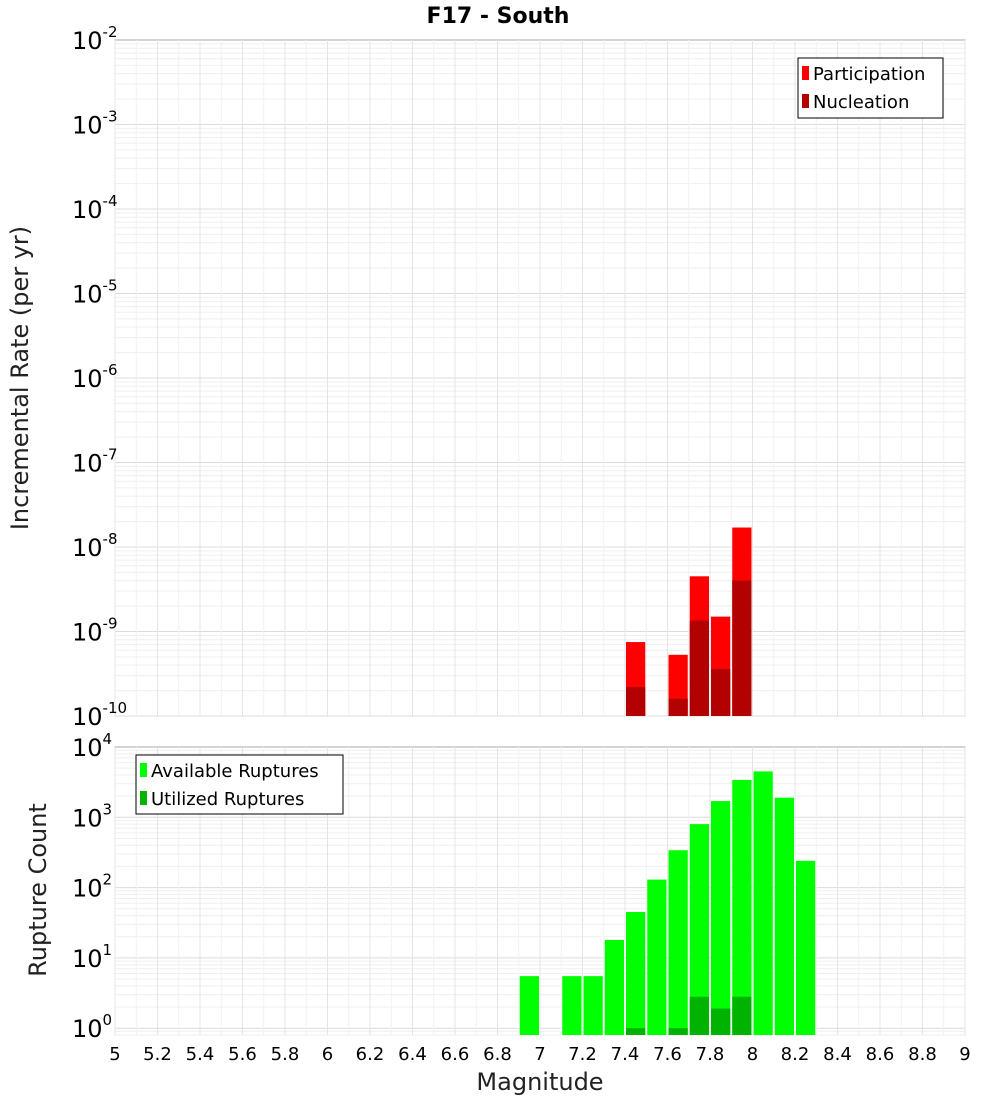 The image size is (1000, 1100). I want to click on bottom-bars, so click(667, 903).